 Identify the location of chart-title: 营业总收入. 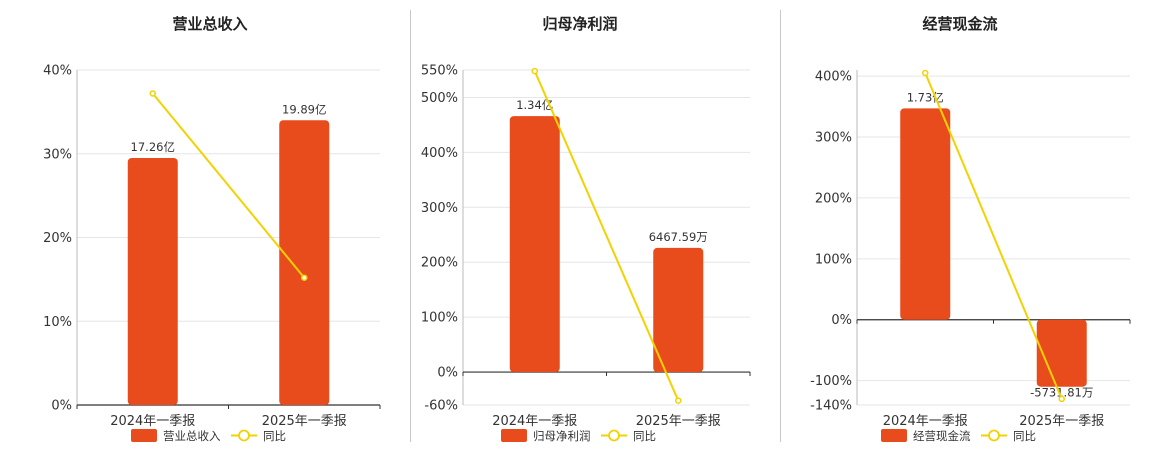
(209, 24).